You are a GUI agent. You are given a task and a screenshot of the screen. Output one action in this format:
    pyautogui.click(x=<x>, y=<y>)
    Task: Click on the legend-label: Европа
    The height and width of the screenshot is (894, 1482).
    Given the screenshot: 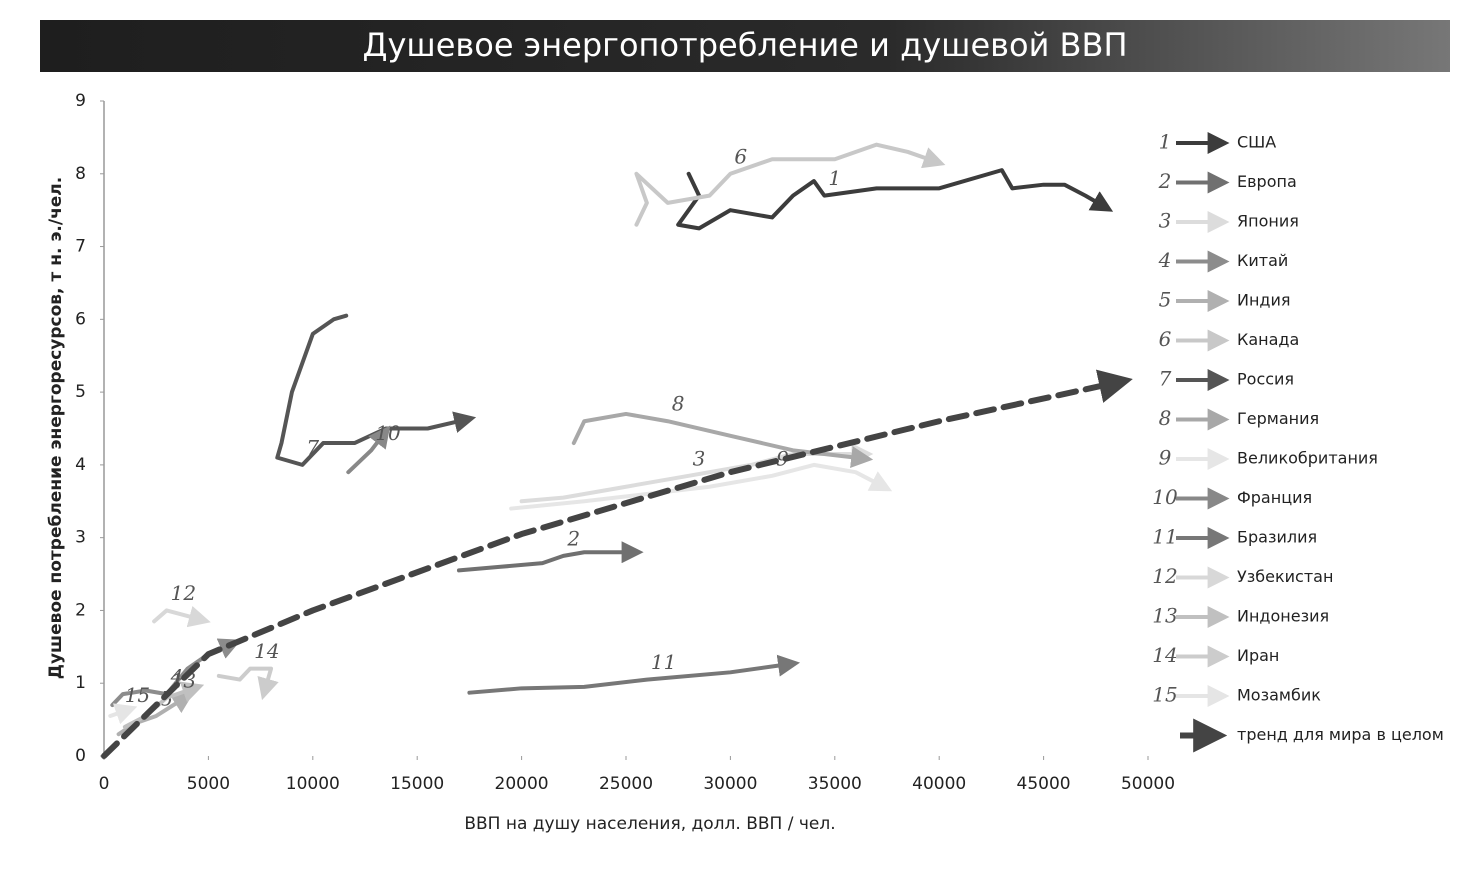 What is the action you would take?
    pyautogui.click(x=1267, y=181)
    